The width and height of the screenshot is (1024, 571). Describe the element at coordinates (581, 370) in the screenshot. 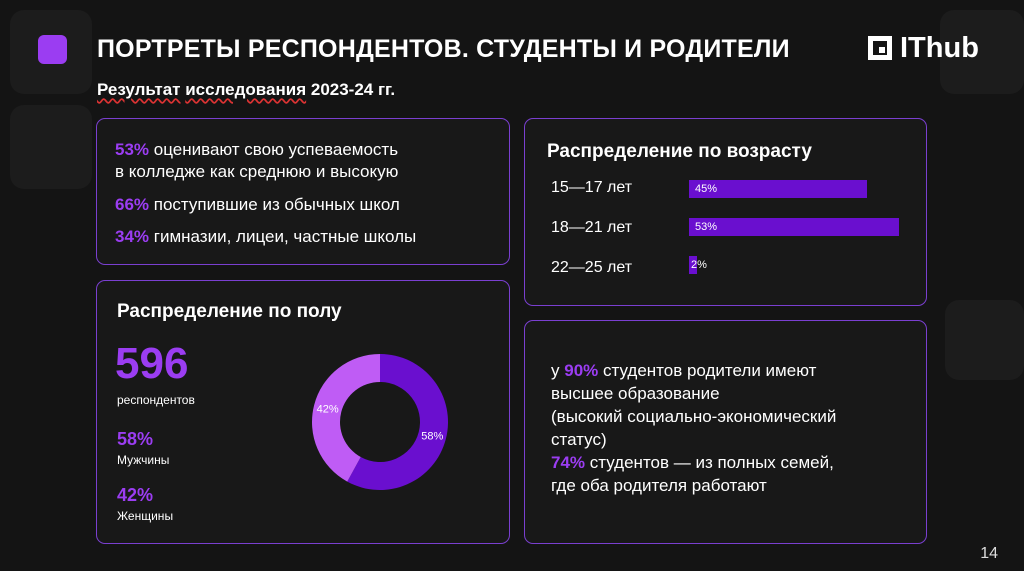

I see `info-pct: 90%` at that location.